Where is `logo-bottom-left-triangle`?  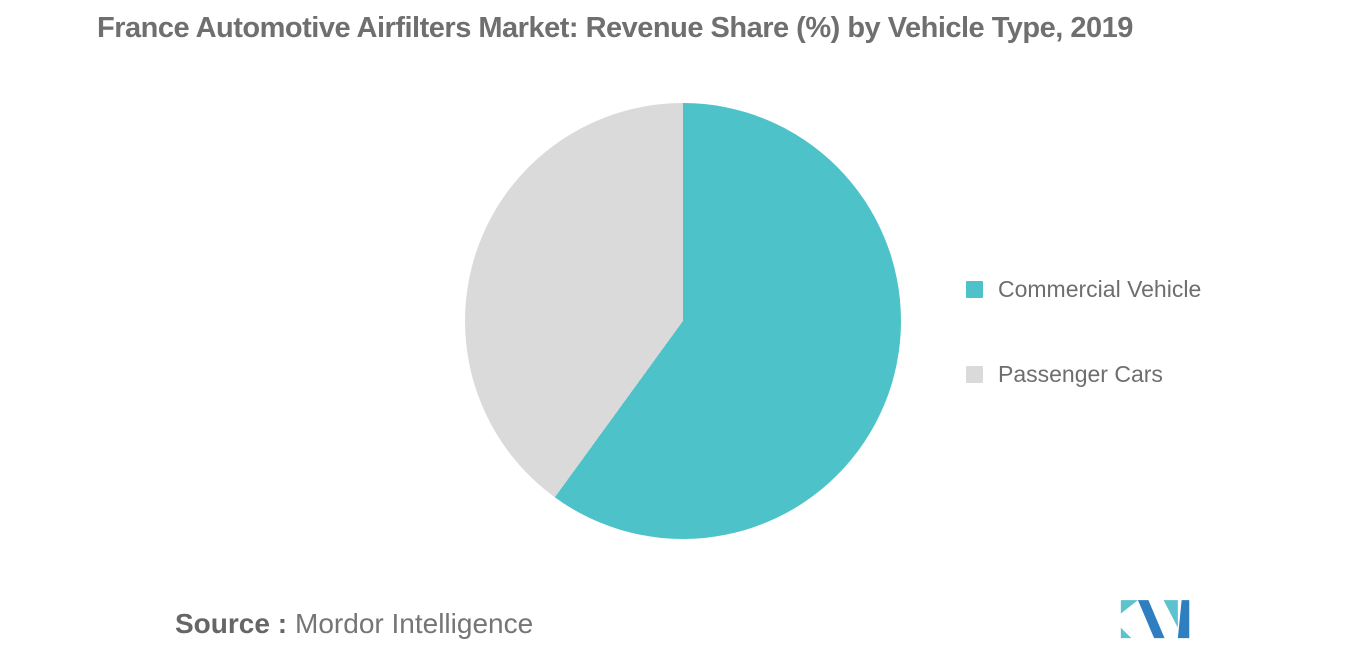
logo-bottom-left-triangle is located at coordinates (1126, 633).